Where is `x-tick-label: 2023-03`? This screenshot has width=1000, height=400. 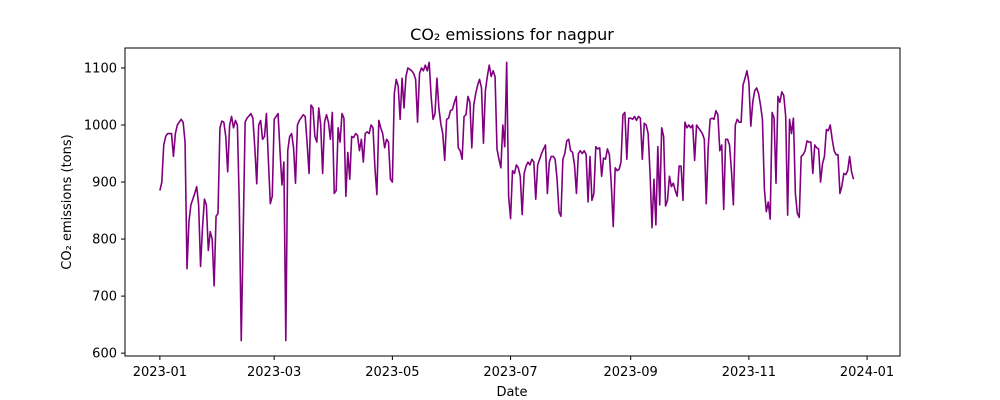 x-tick-label: 2023-03 is located at coordinates (274, 372).